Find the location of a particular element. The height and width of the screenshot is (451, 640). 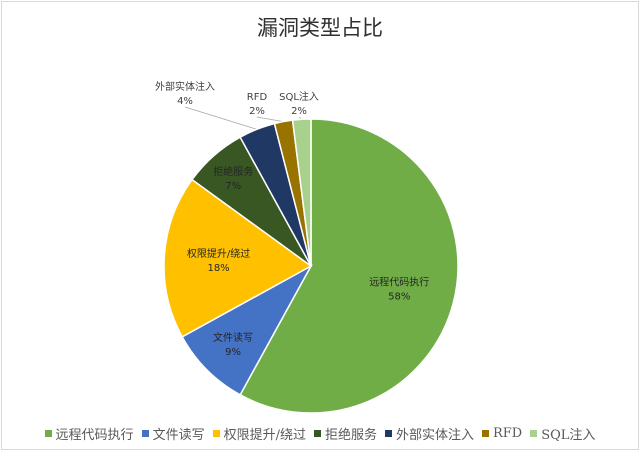

legend-item-7: SQL注入 is located at coordinates (562, 433).